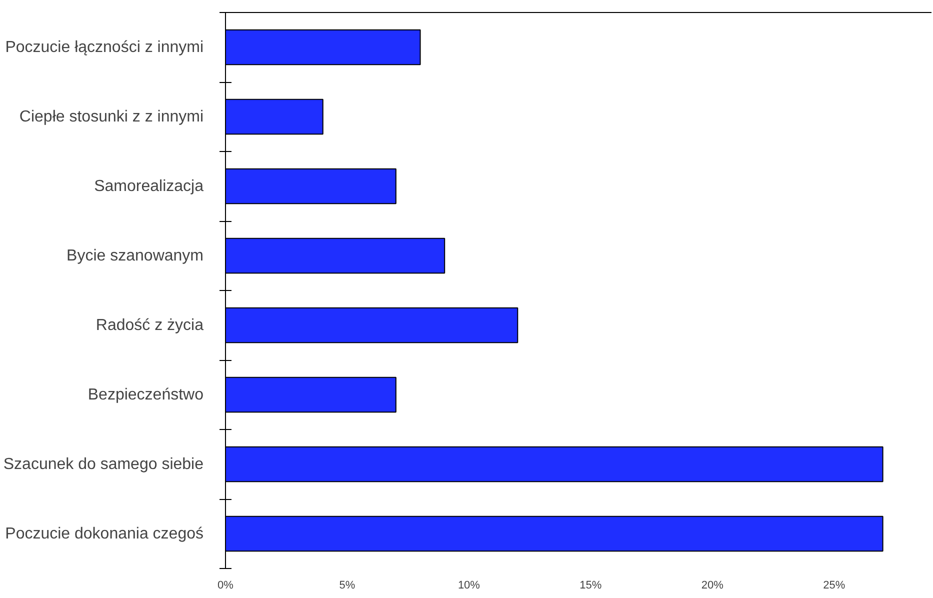  What do you see at coordinates (103, 464) in the screenshot?
I see `y-tick-label: Szacunek do samego siebie` at bounding box center [103, 464].